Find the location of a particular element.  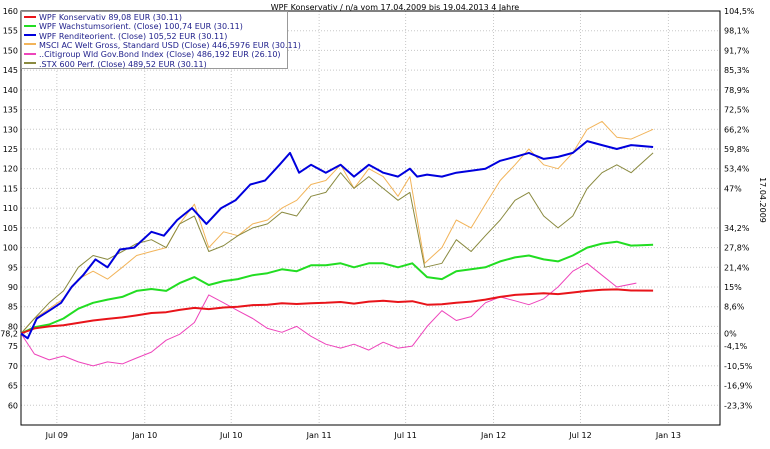

right-tick-label: 8,6% is located at coordinates (734, 307).